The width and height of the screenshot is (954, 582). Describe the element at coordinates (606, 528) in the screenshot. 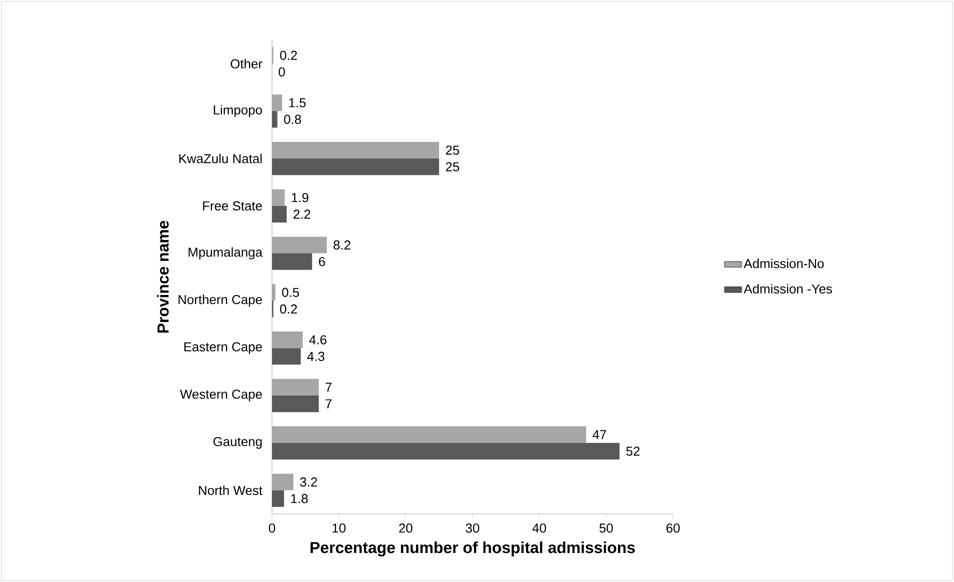

I see `x-tick-label: 50` at that location.